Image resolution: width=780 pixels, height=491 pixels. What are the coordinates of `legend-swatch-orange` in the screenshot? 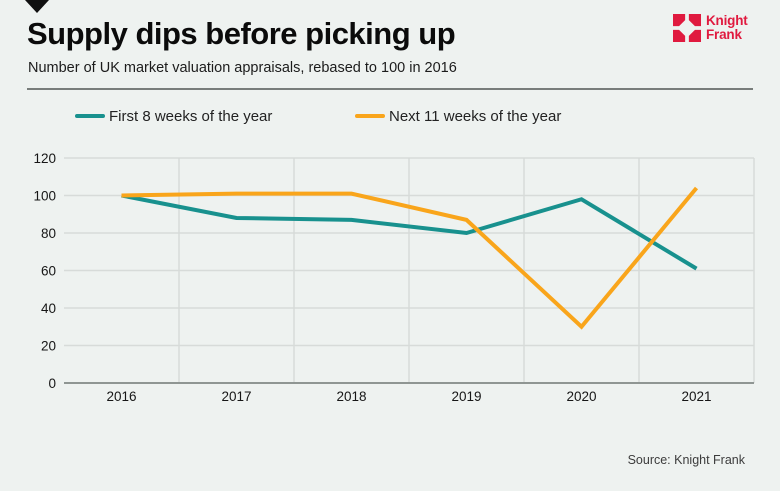 It's located at (370, 116).